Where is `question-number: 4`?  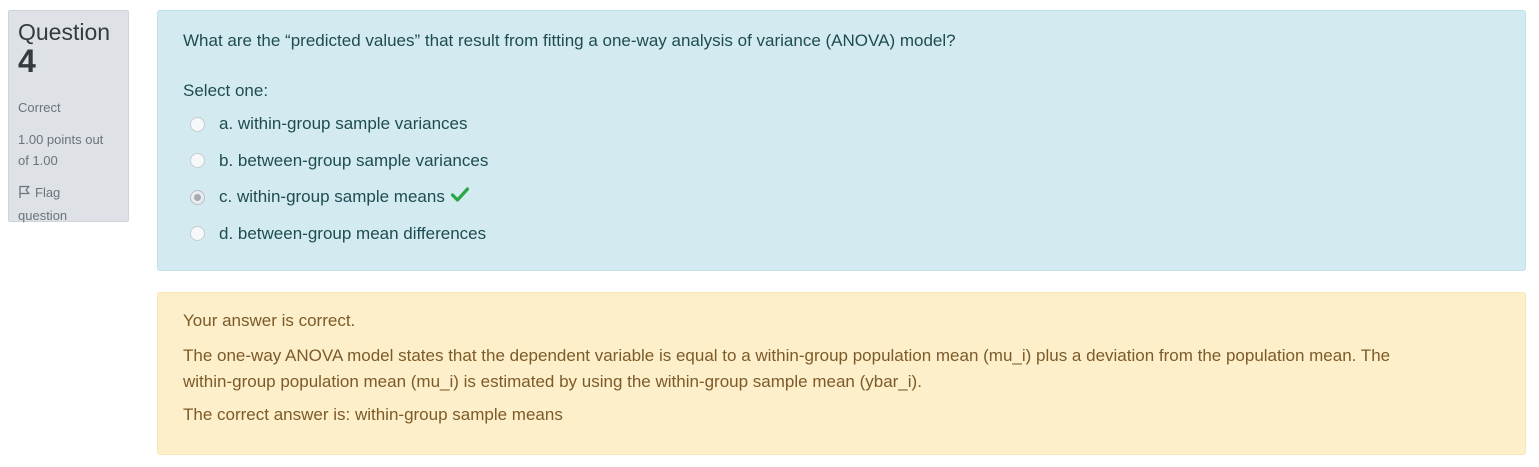
question-number: 4 is located at coordinates (27, 61).